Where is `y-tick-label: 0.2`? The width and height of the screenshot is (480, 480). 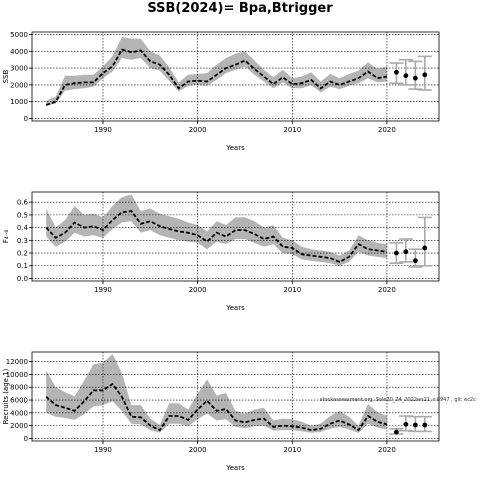 y-tick-label: 0.2 is located at coordinates (22, 254).